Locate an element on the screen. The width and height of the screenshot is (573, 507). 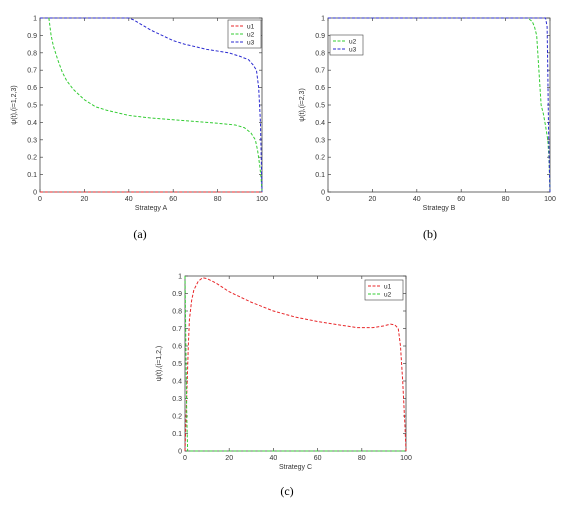
y-axis-label: ψ(t),(i=1,2,) is located at coordinates (159, 364).